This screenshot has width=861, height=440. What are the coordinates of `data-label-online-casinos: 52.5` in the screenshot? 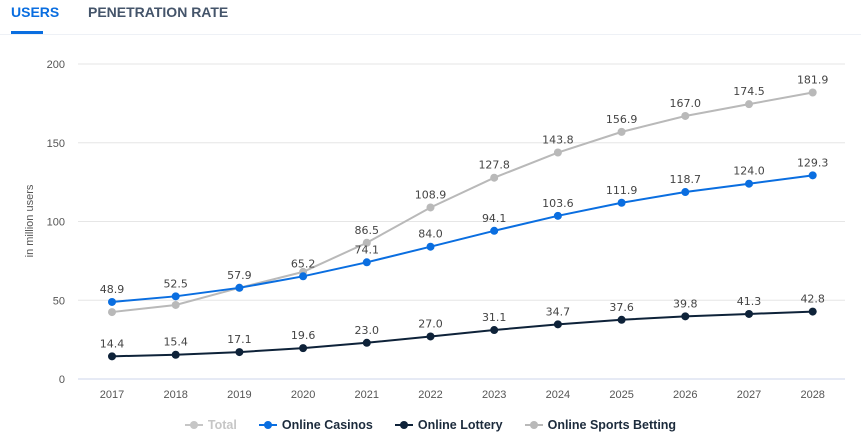 It's located at (175, 283).